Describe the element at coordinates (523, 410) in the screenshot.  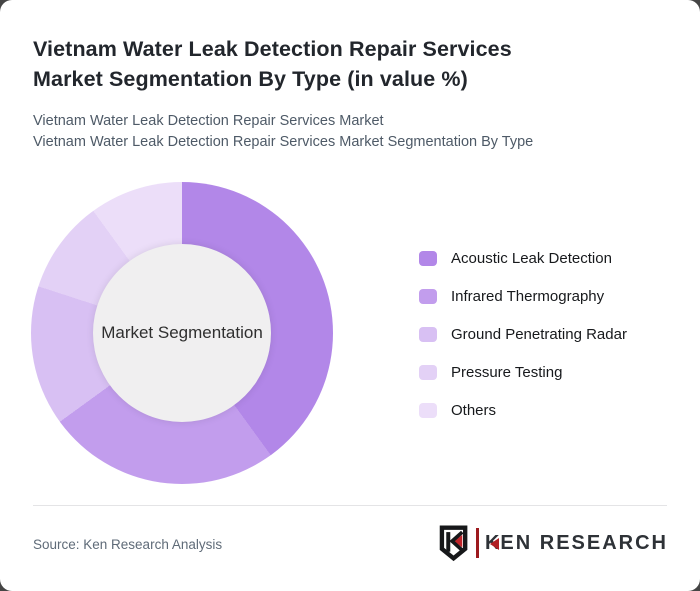
I see `legend-item-others: Others` at that location.